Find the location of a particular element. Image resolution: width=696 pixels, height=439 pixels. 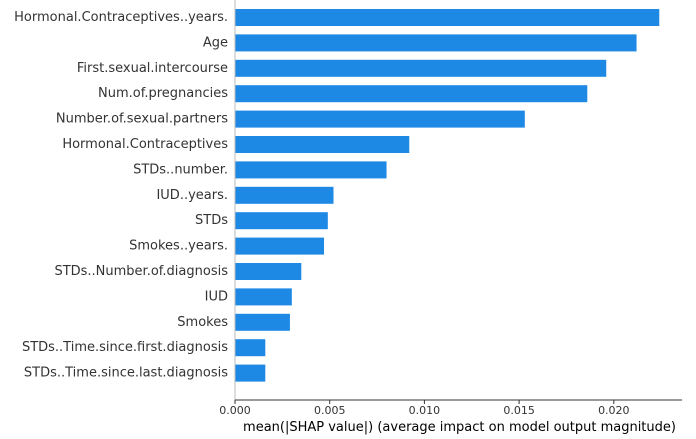

feature-label: IUD is located at coordinates (216, 296).